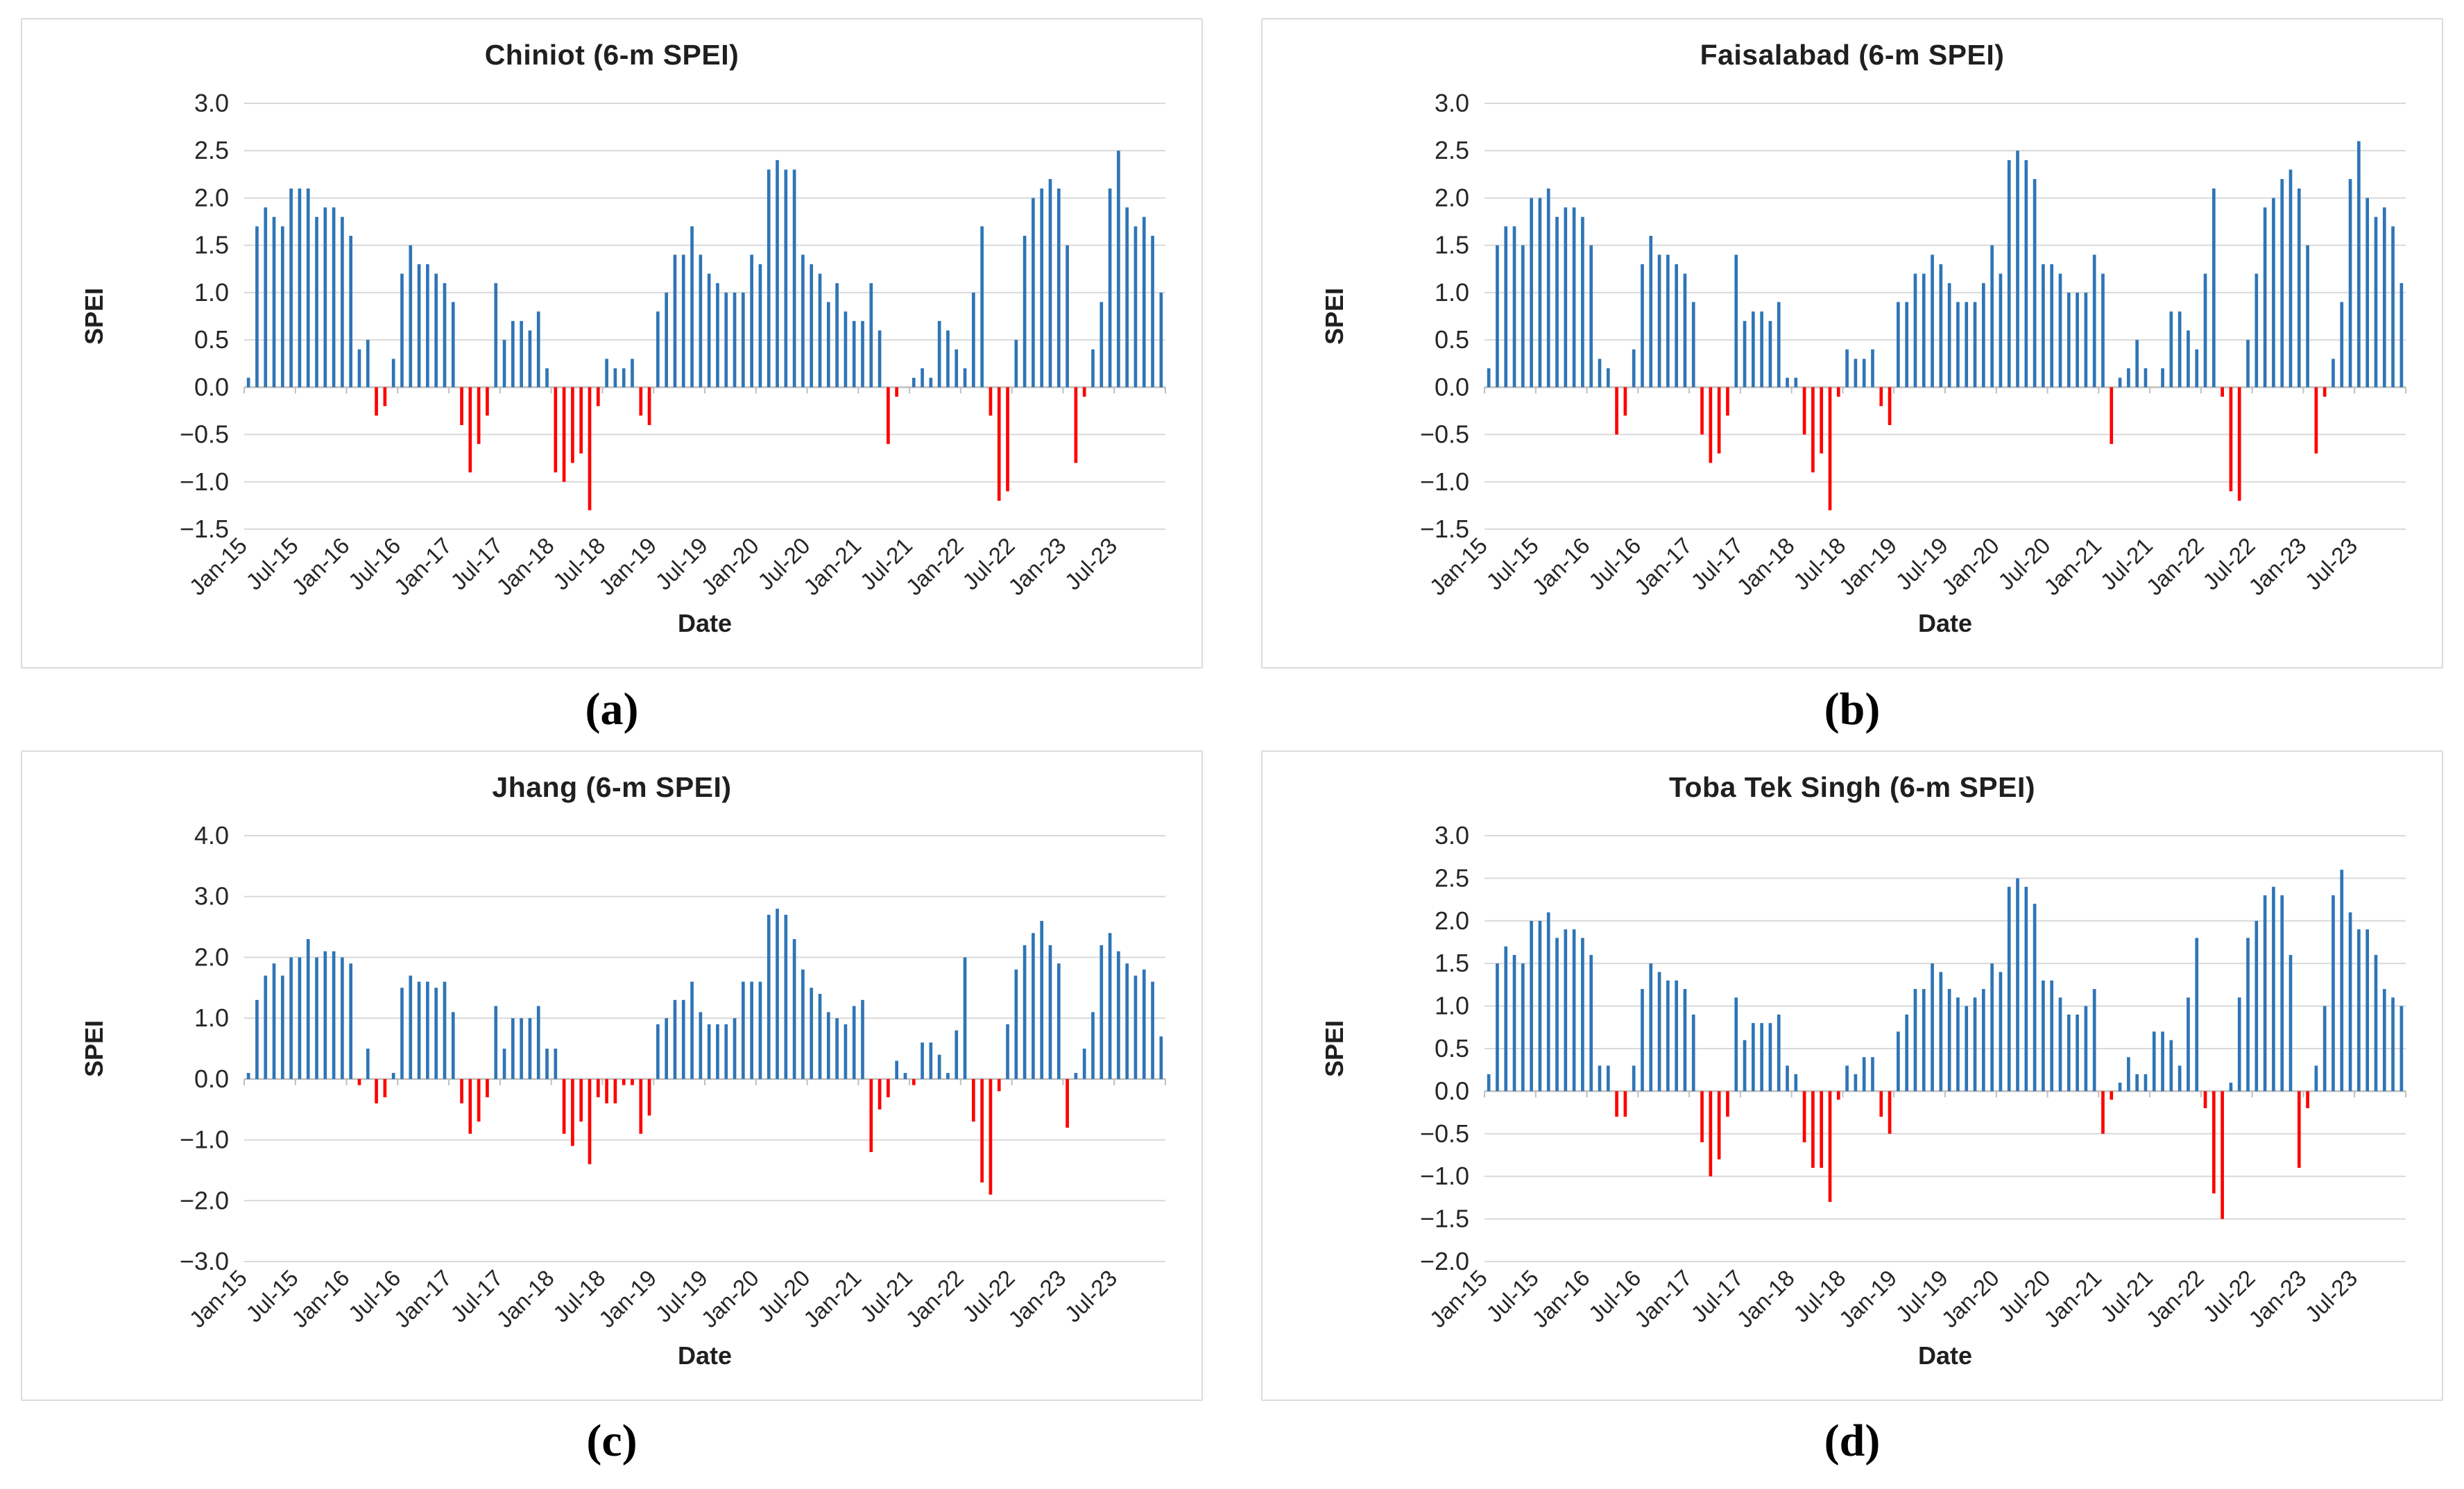 The image size is (2464, 1489). I want to click on x-axis-label: Date, so click(705, 623).